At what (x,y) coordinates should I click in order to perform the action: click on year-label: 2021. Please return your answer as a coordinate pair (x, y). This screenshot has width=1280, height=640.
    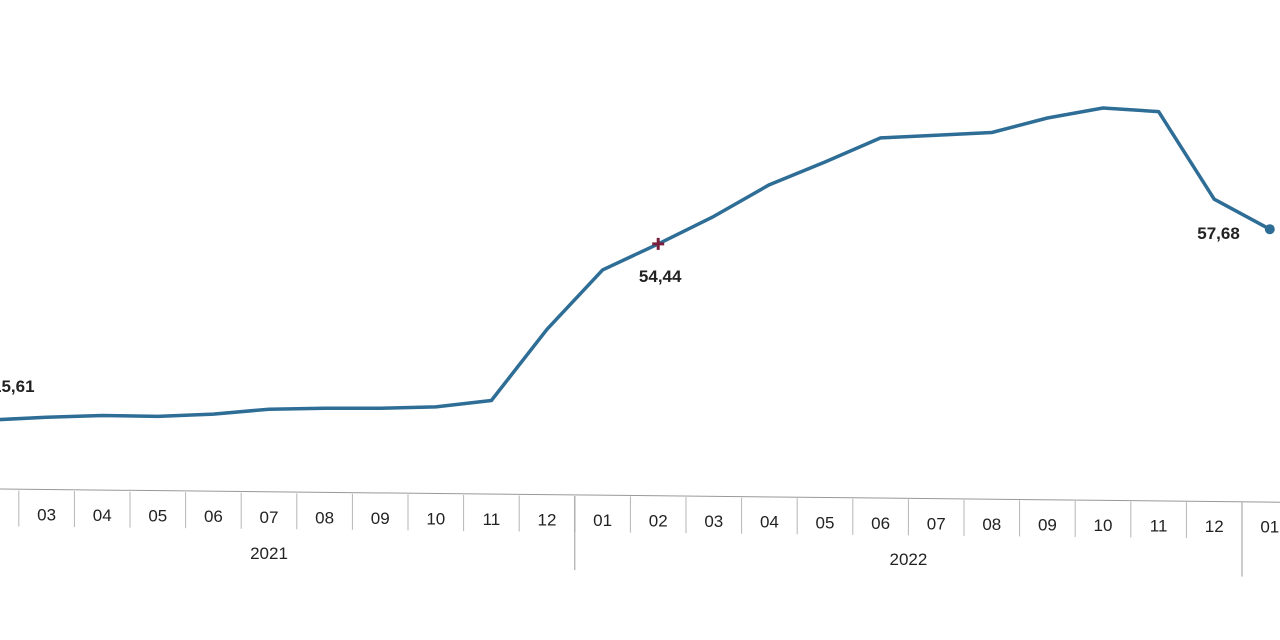
    Looking at the image, I should click on (269, 553).